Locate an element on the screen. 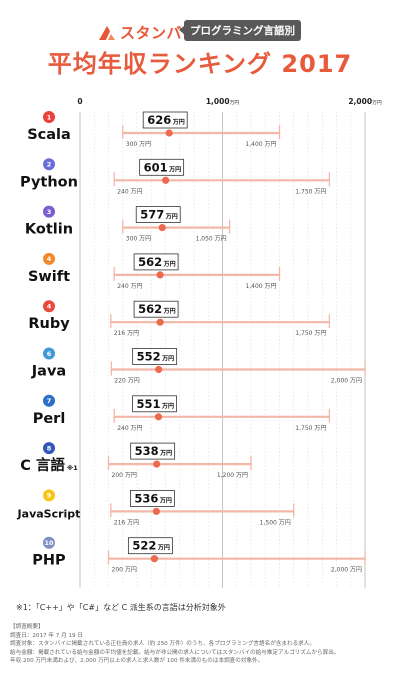 This screenshot has height=674, width=400. x-tick-label: 2,000万円 is located at coordinates (365, 101).